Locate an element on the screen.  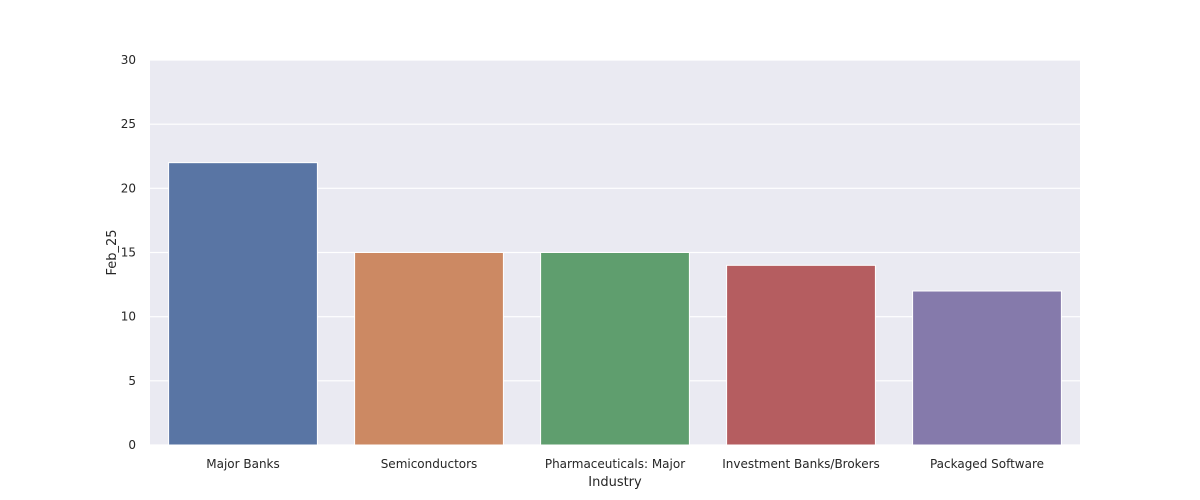
y-axis-ticks: 0 5 10 15 20 25 30 is located at coordinates (128, 252).